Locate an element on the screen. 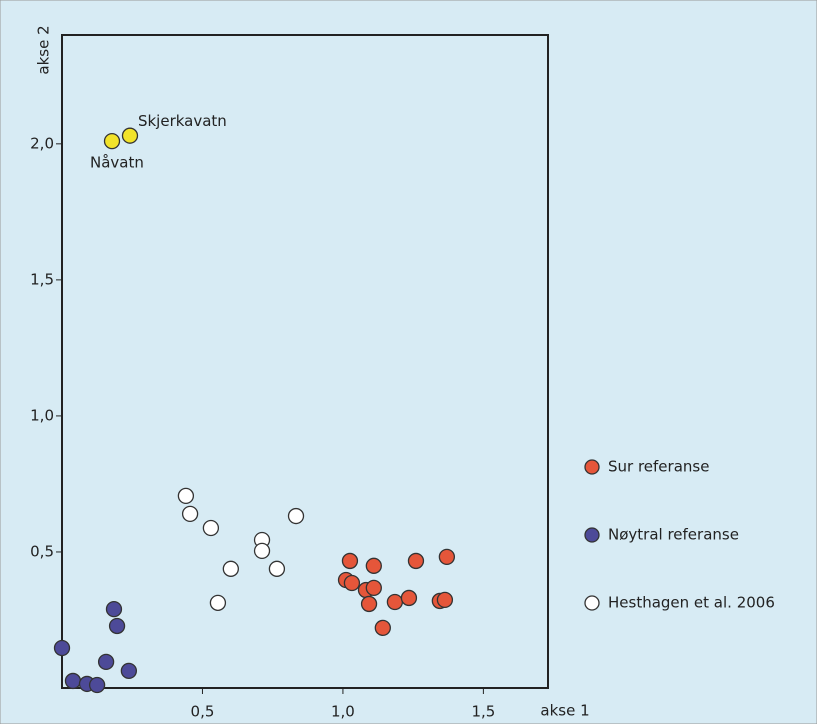 The image size is (817, 724). y-tick-label: 2,0 is located at coordinates (42, 143).